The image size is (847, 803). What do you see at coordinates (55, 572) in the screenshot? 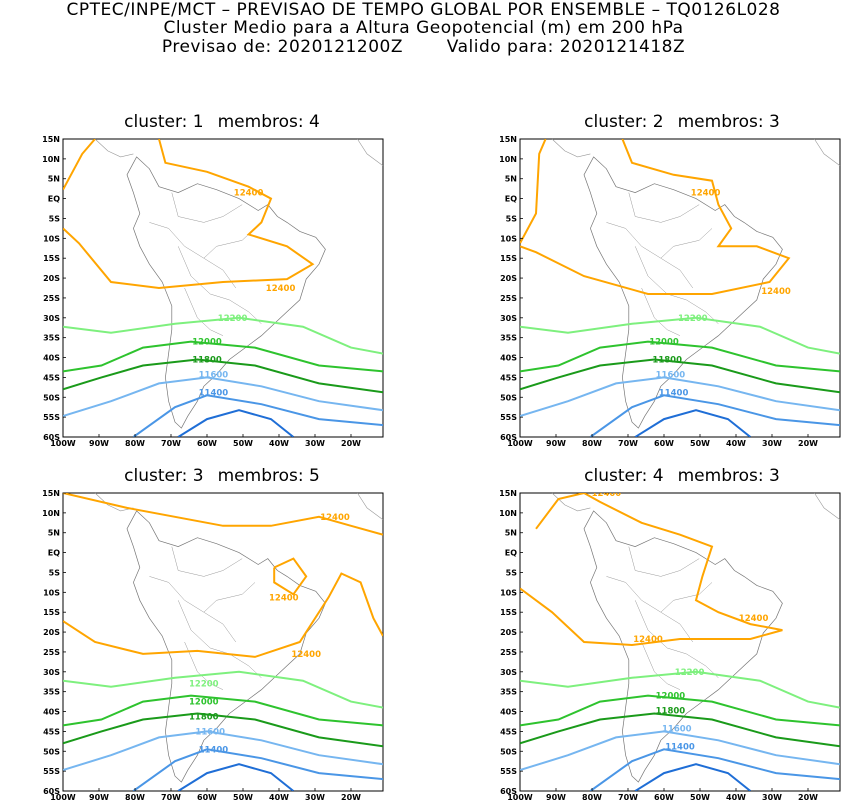
I see `lat-tick-label: 5S` at bounding box center [55, 572].